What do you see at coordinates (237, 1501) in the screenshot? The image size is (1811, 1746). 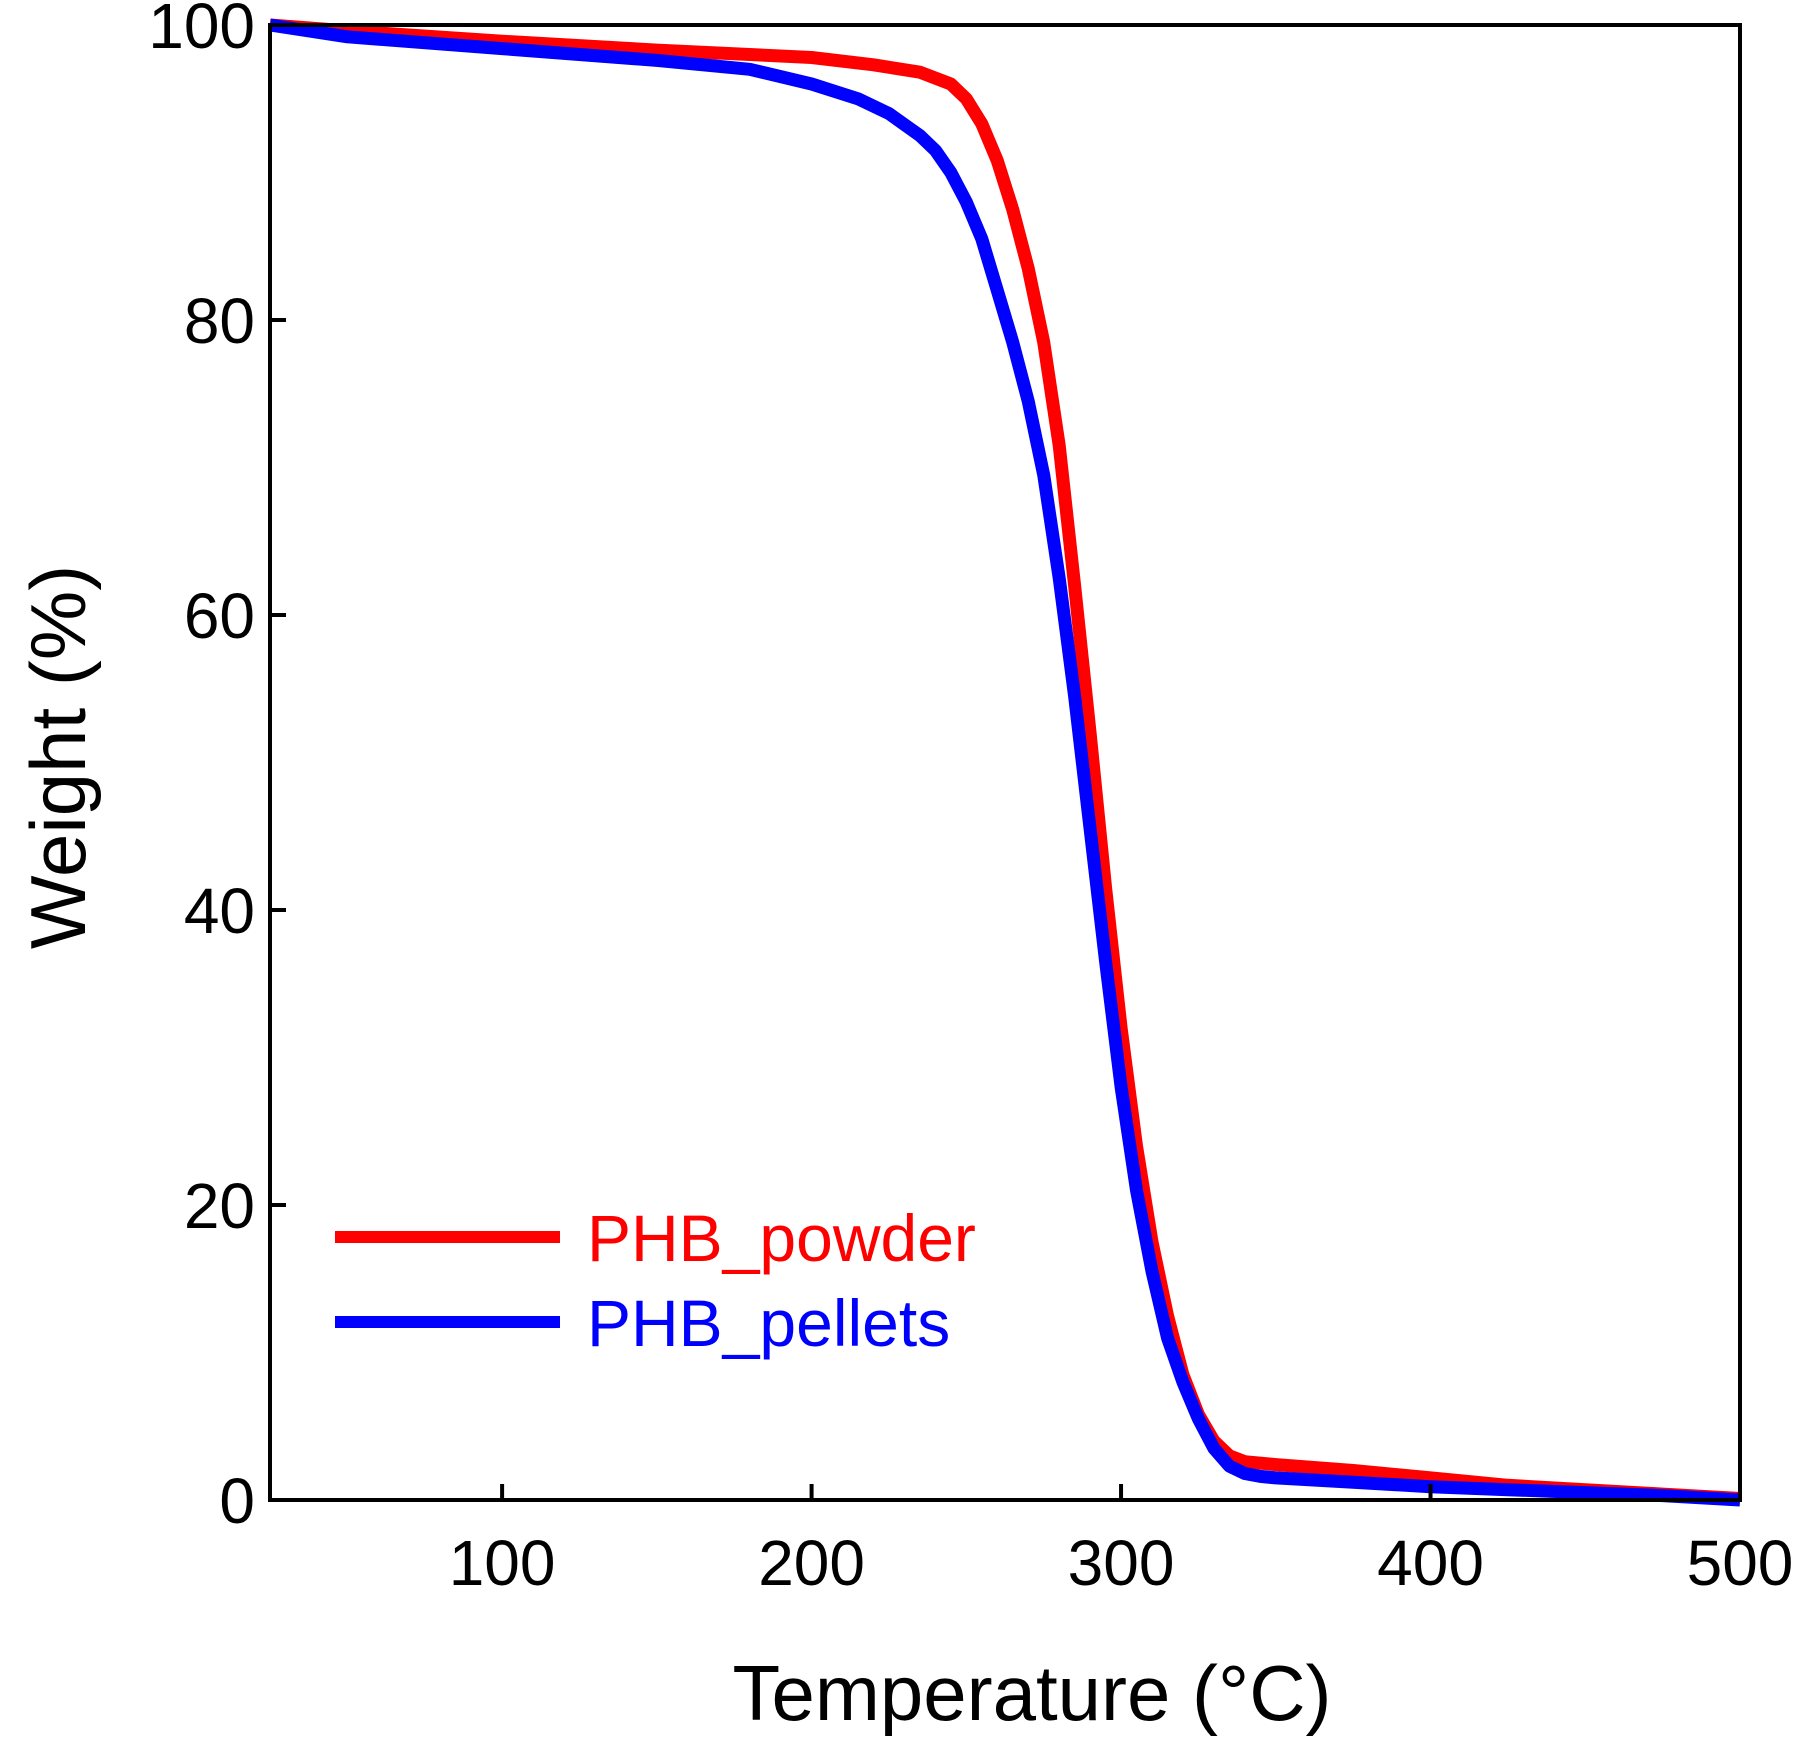 I see `y-tick-label: 0` at bounding box center [237, 1501].